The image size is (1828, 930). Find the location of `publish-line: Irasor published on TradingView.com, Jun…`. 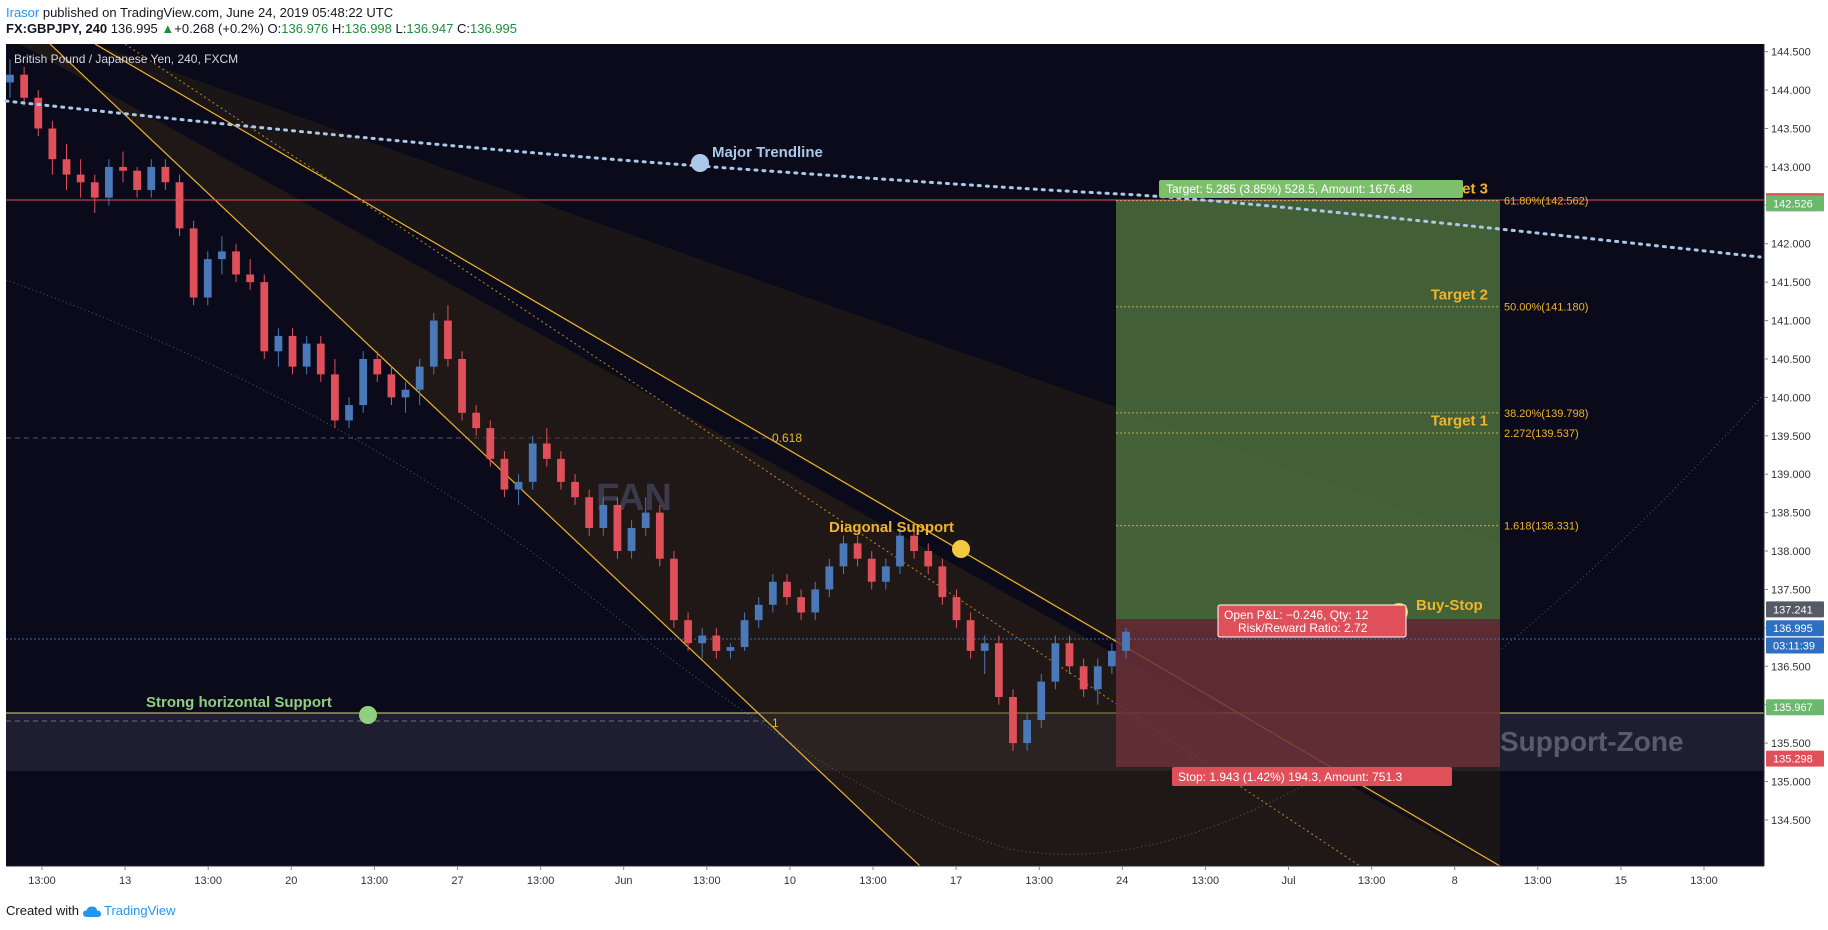

publish-line: Irasor published on TradingView.com, Jun… is located at coordinates (199, 12).